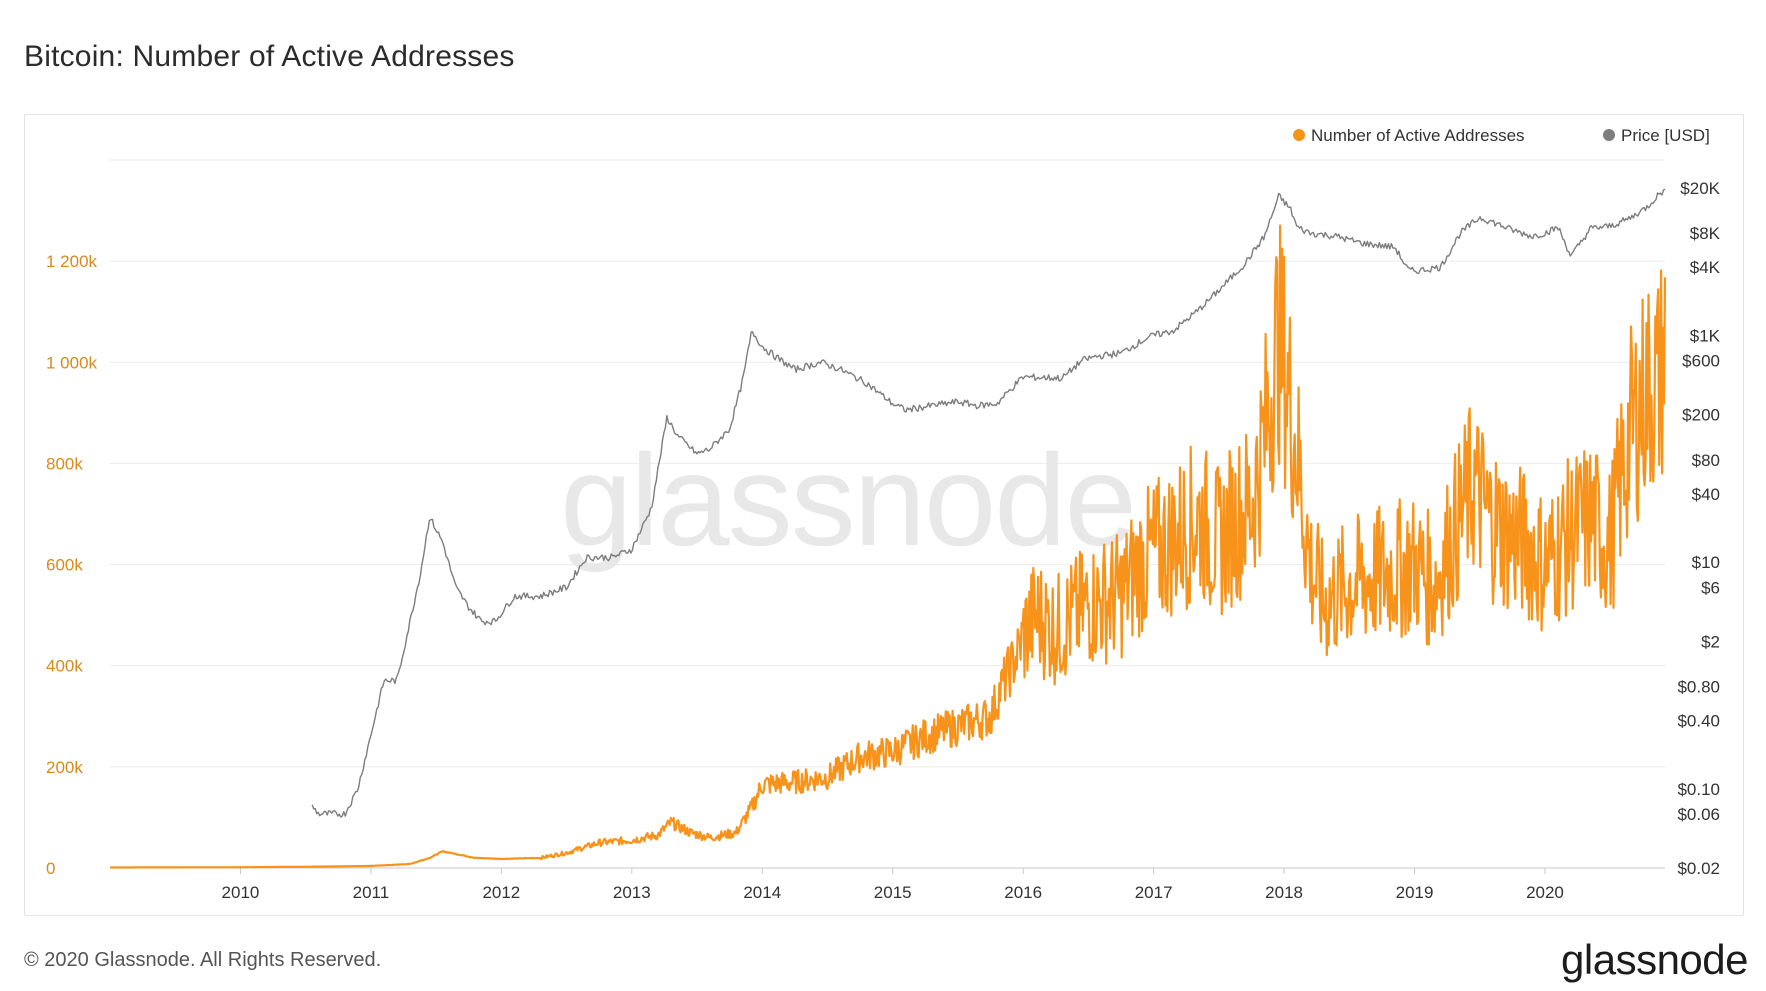 The width and height of the screenshot is (1766, 991). What do you see at coordinates (50, 868) in the screenshot?
I see `y-left-tick-label: 0` at bounding box center [50, 868].